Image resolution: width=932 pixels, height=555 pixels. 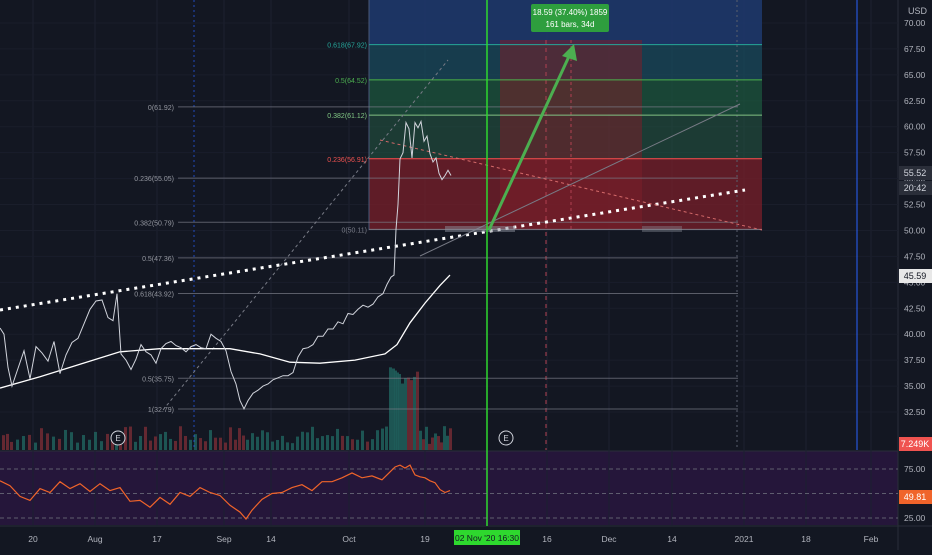 I want to click on price-tick-label: 35.00, so click(x=915, y=386).